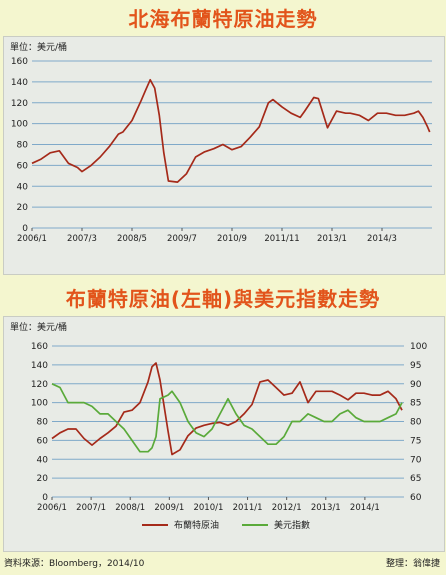 The height and width of the screenshot is (575, 446). What do you see at coordinates (196, 525) in the screenshot?
I see `legend-label: 布蘭特原油` at bounding box center [196, 525].